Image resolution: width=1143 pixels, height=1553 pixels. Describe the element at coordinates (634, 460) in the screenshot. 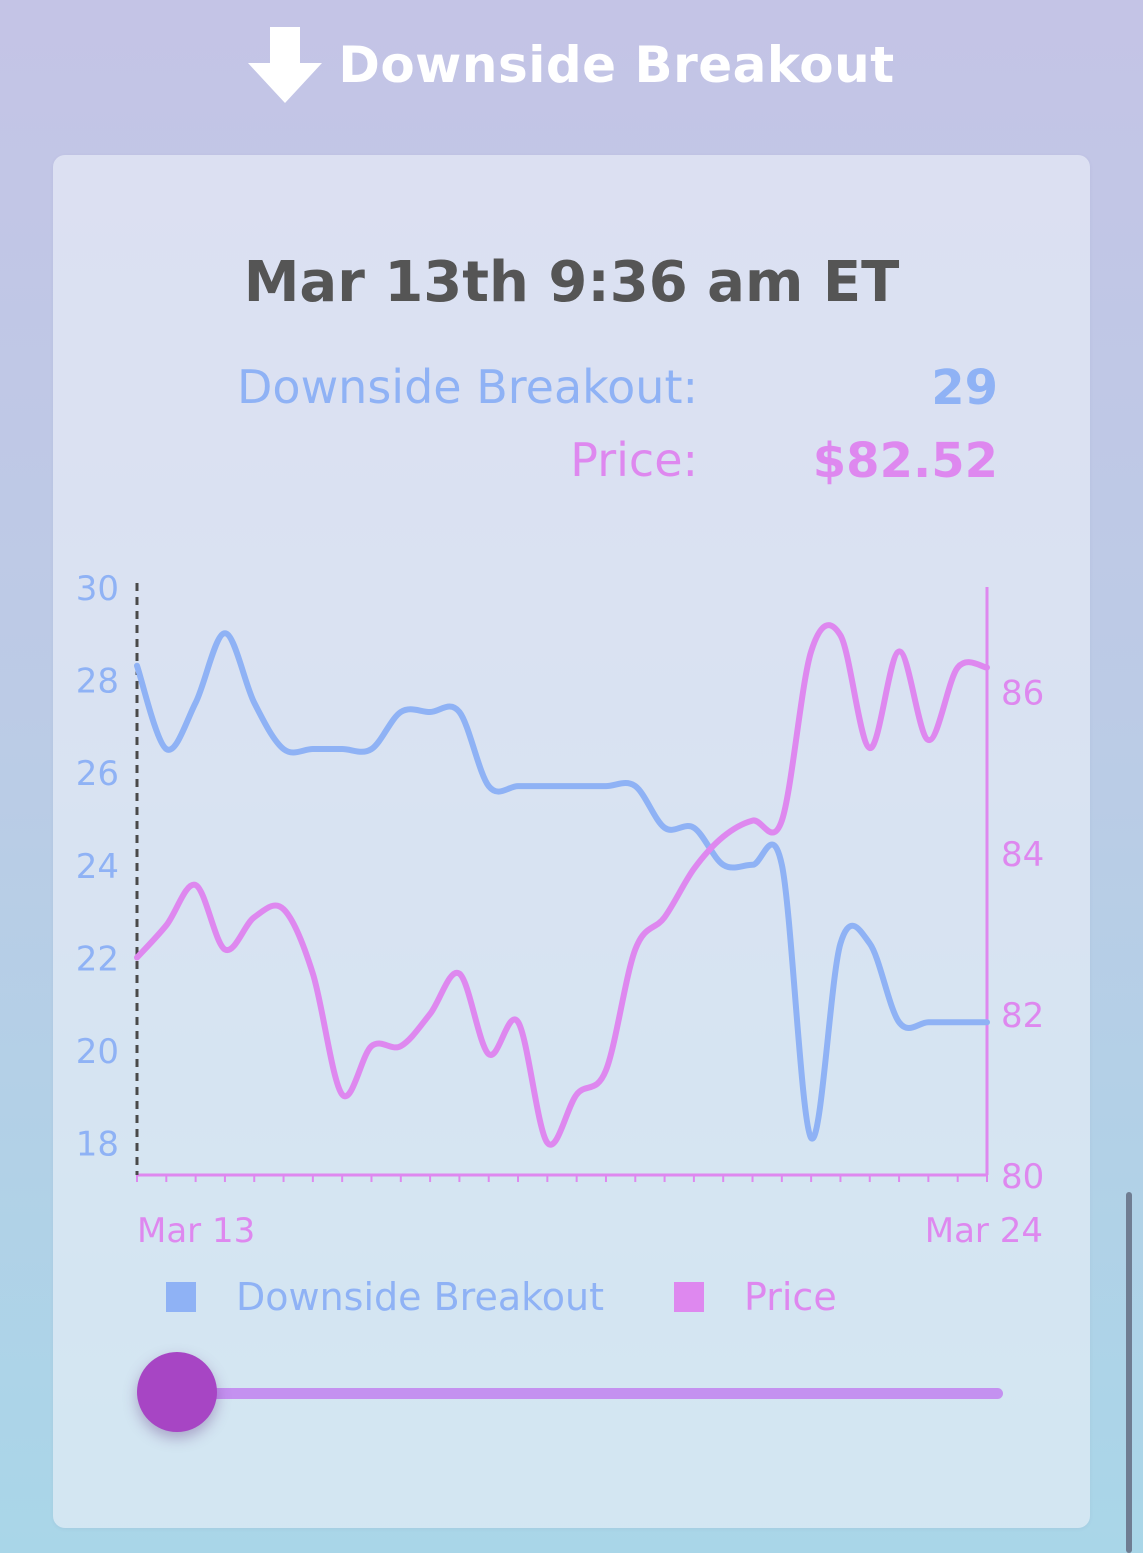

I see `readout-label: Price:` at that location.